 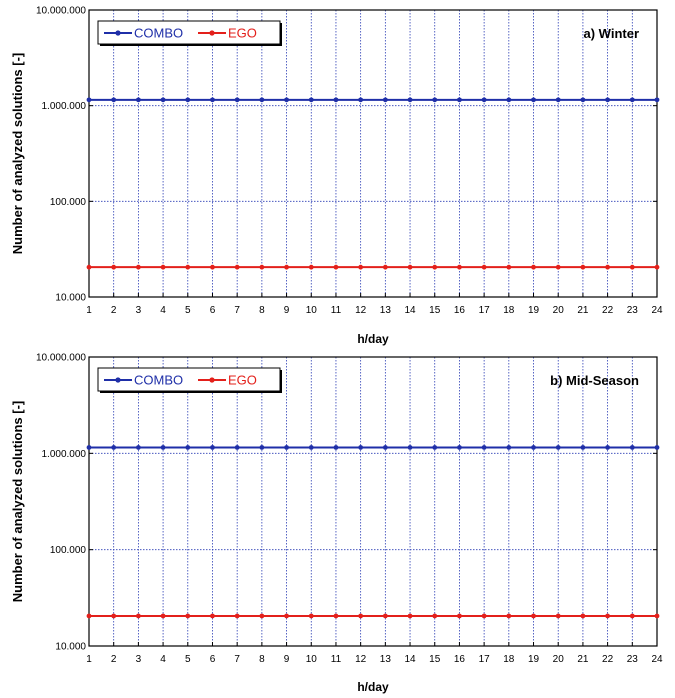 I want to click on y-tick-label: 1.000.000, so click(x=64, y=106).